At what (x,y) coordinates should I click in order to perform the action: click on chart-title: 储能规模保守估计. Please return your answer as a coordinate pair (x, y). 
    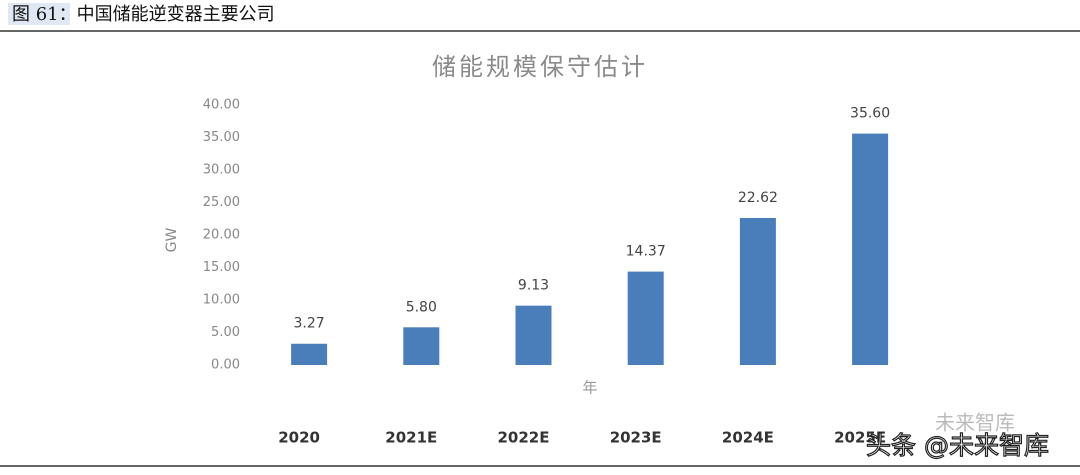
    Looking at the image, I should click on (540, 67).